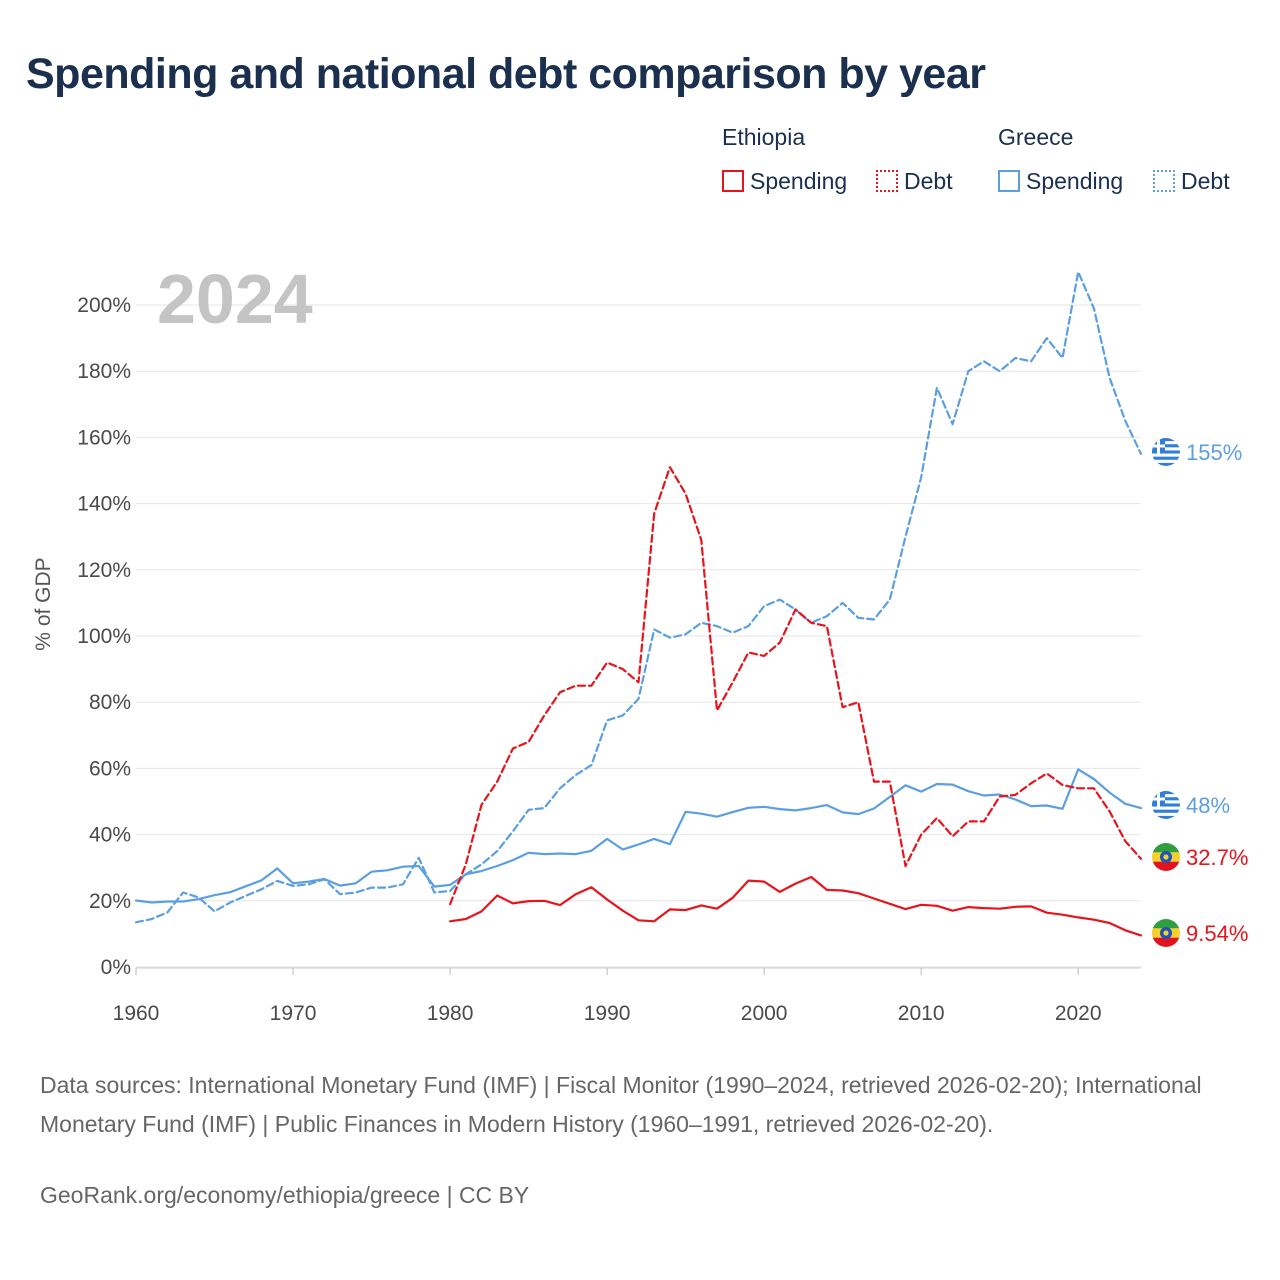 This screenshot has width=1280, height=1280. What do you see at coordinates (796, 906) in the screenshot?
I see `ethiopia-spending-line` at bounding box center [796, 906].